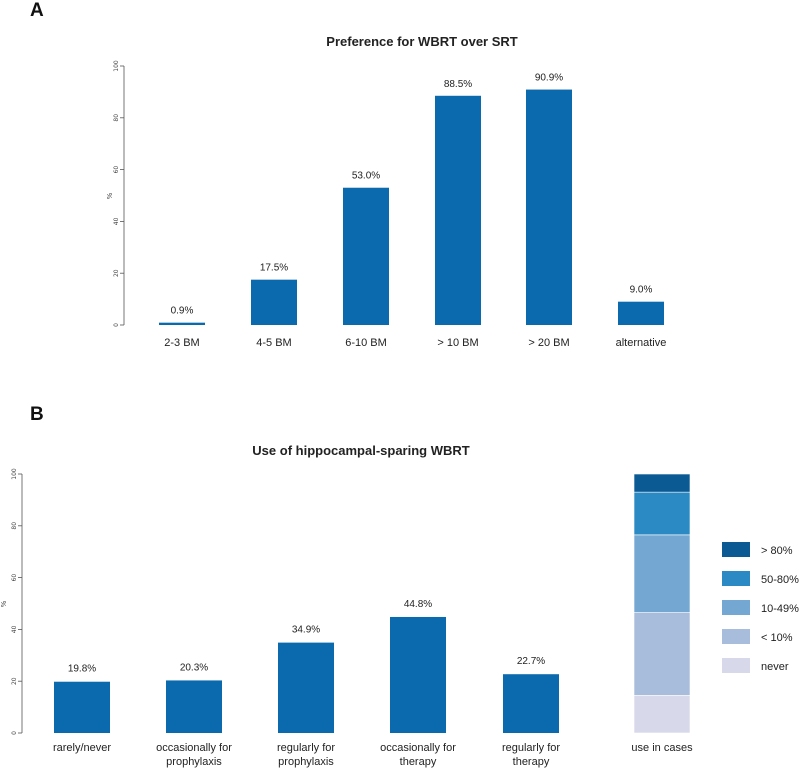  Describe the element at coordinates (531, 748) in the screenshot. I see `x-tick-label-b-4-0: regularly for` at that location.